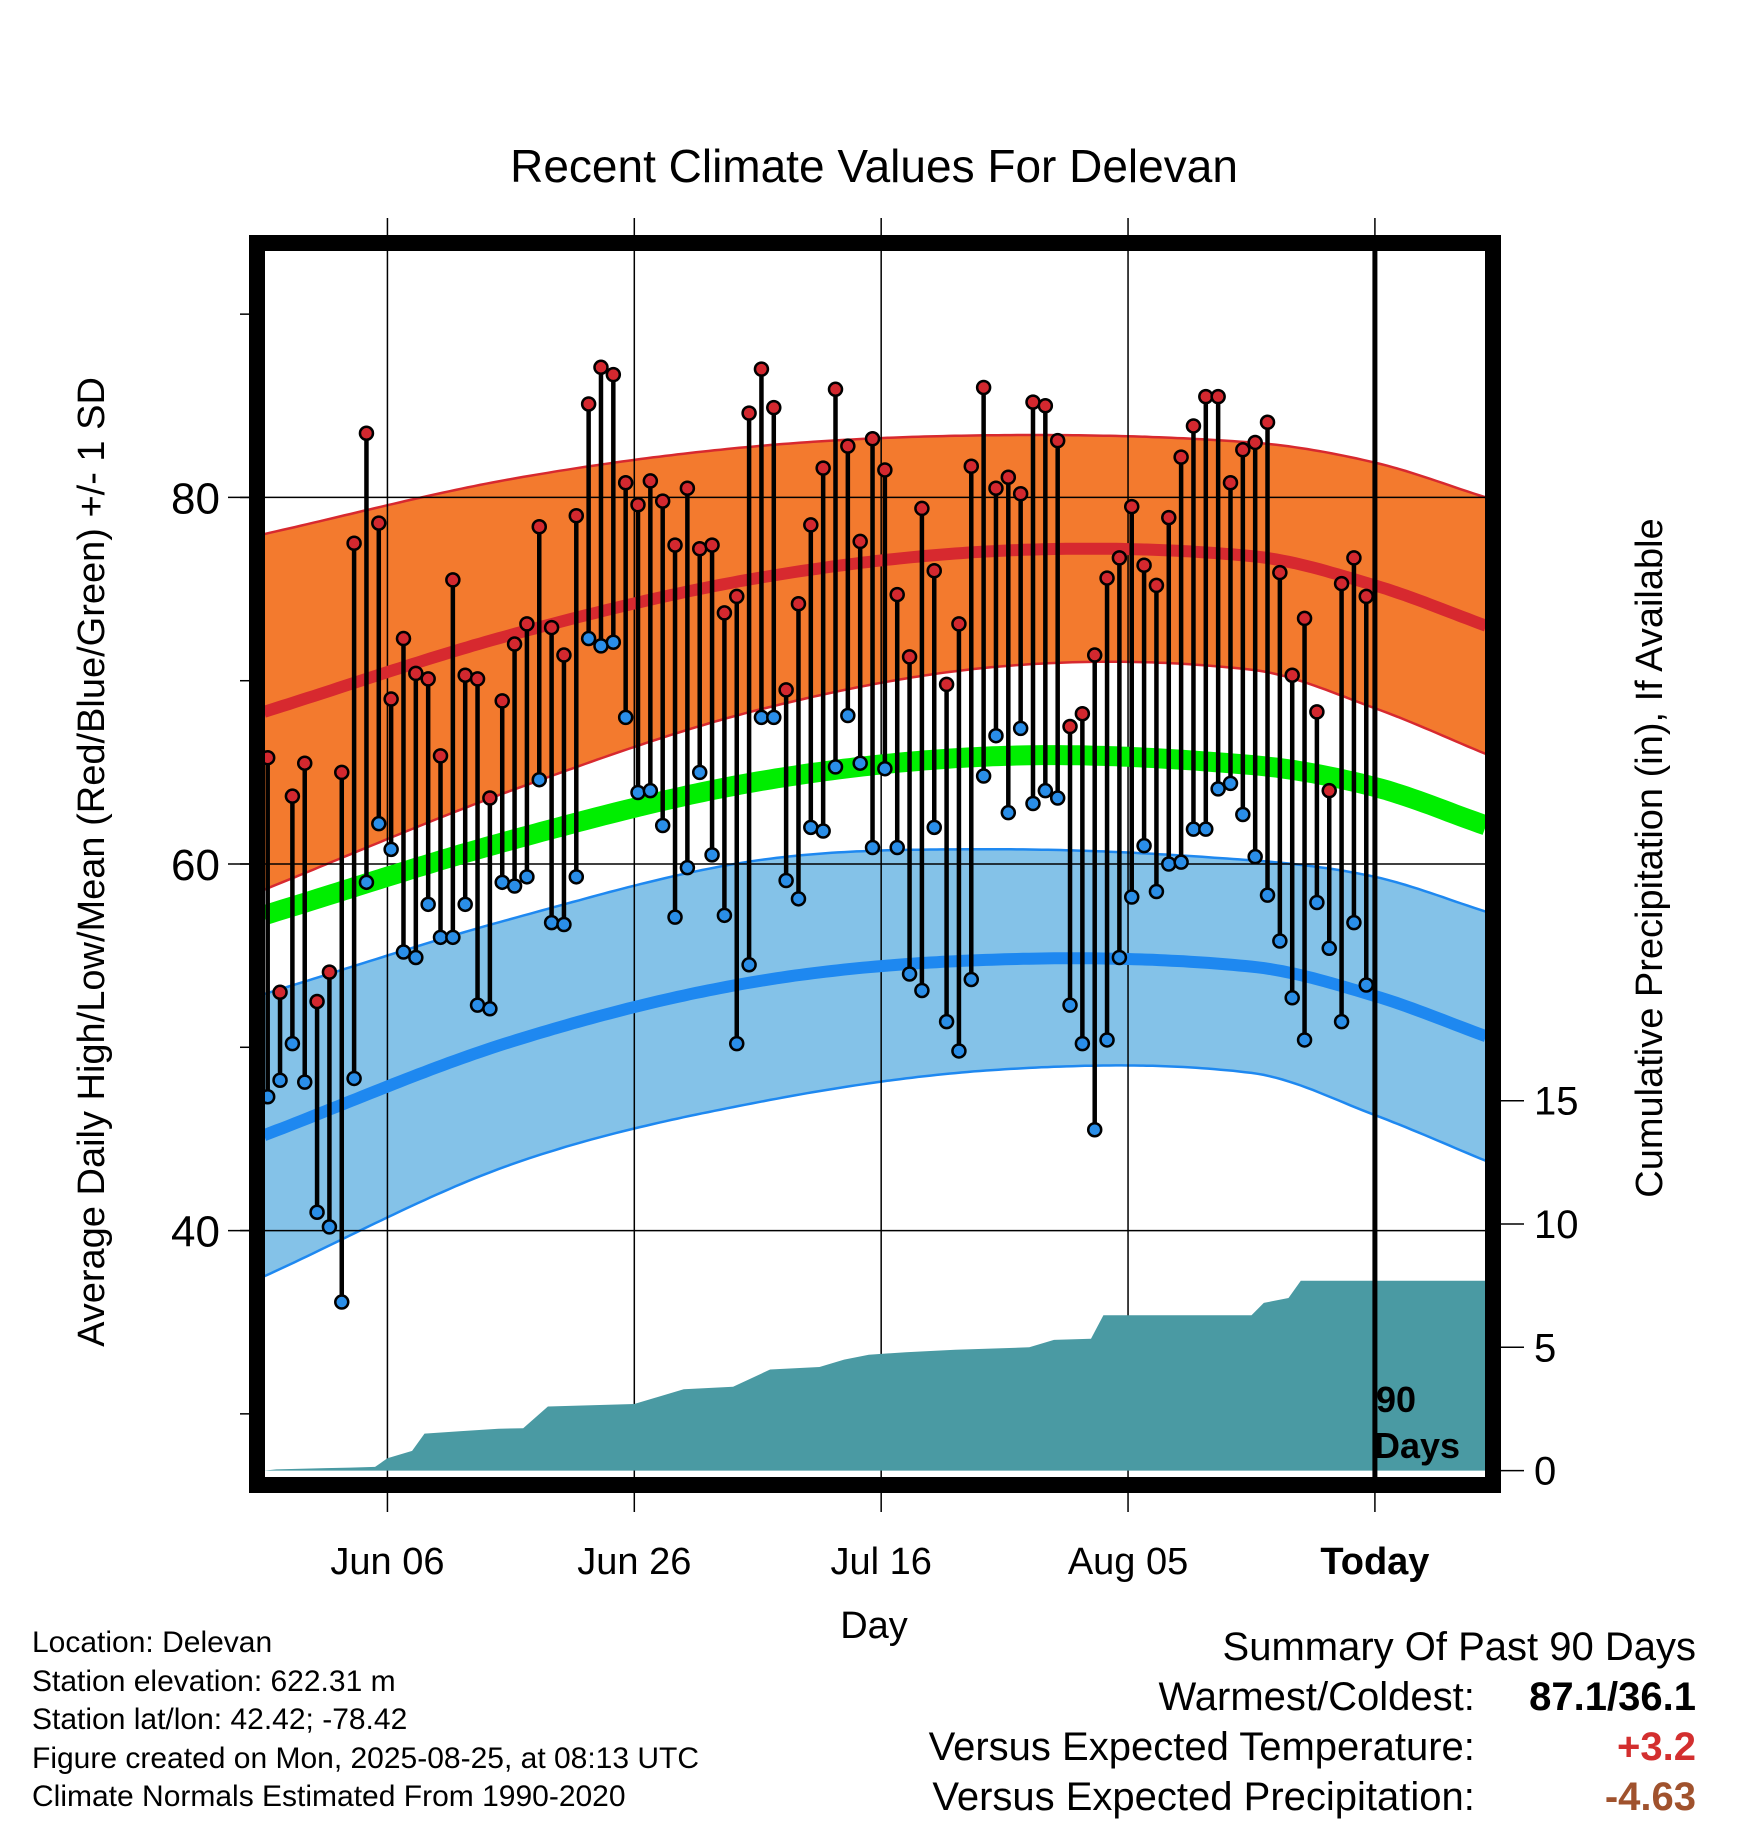  Describe the element at coordinates (329, 1797) in the screenshot. I see `normals-text: Climate Normals Estimated From 1990-2020` at that location.